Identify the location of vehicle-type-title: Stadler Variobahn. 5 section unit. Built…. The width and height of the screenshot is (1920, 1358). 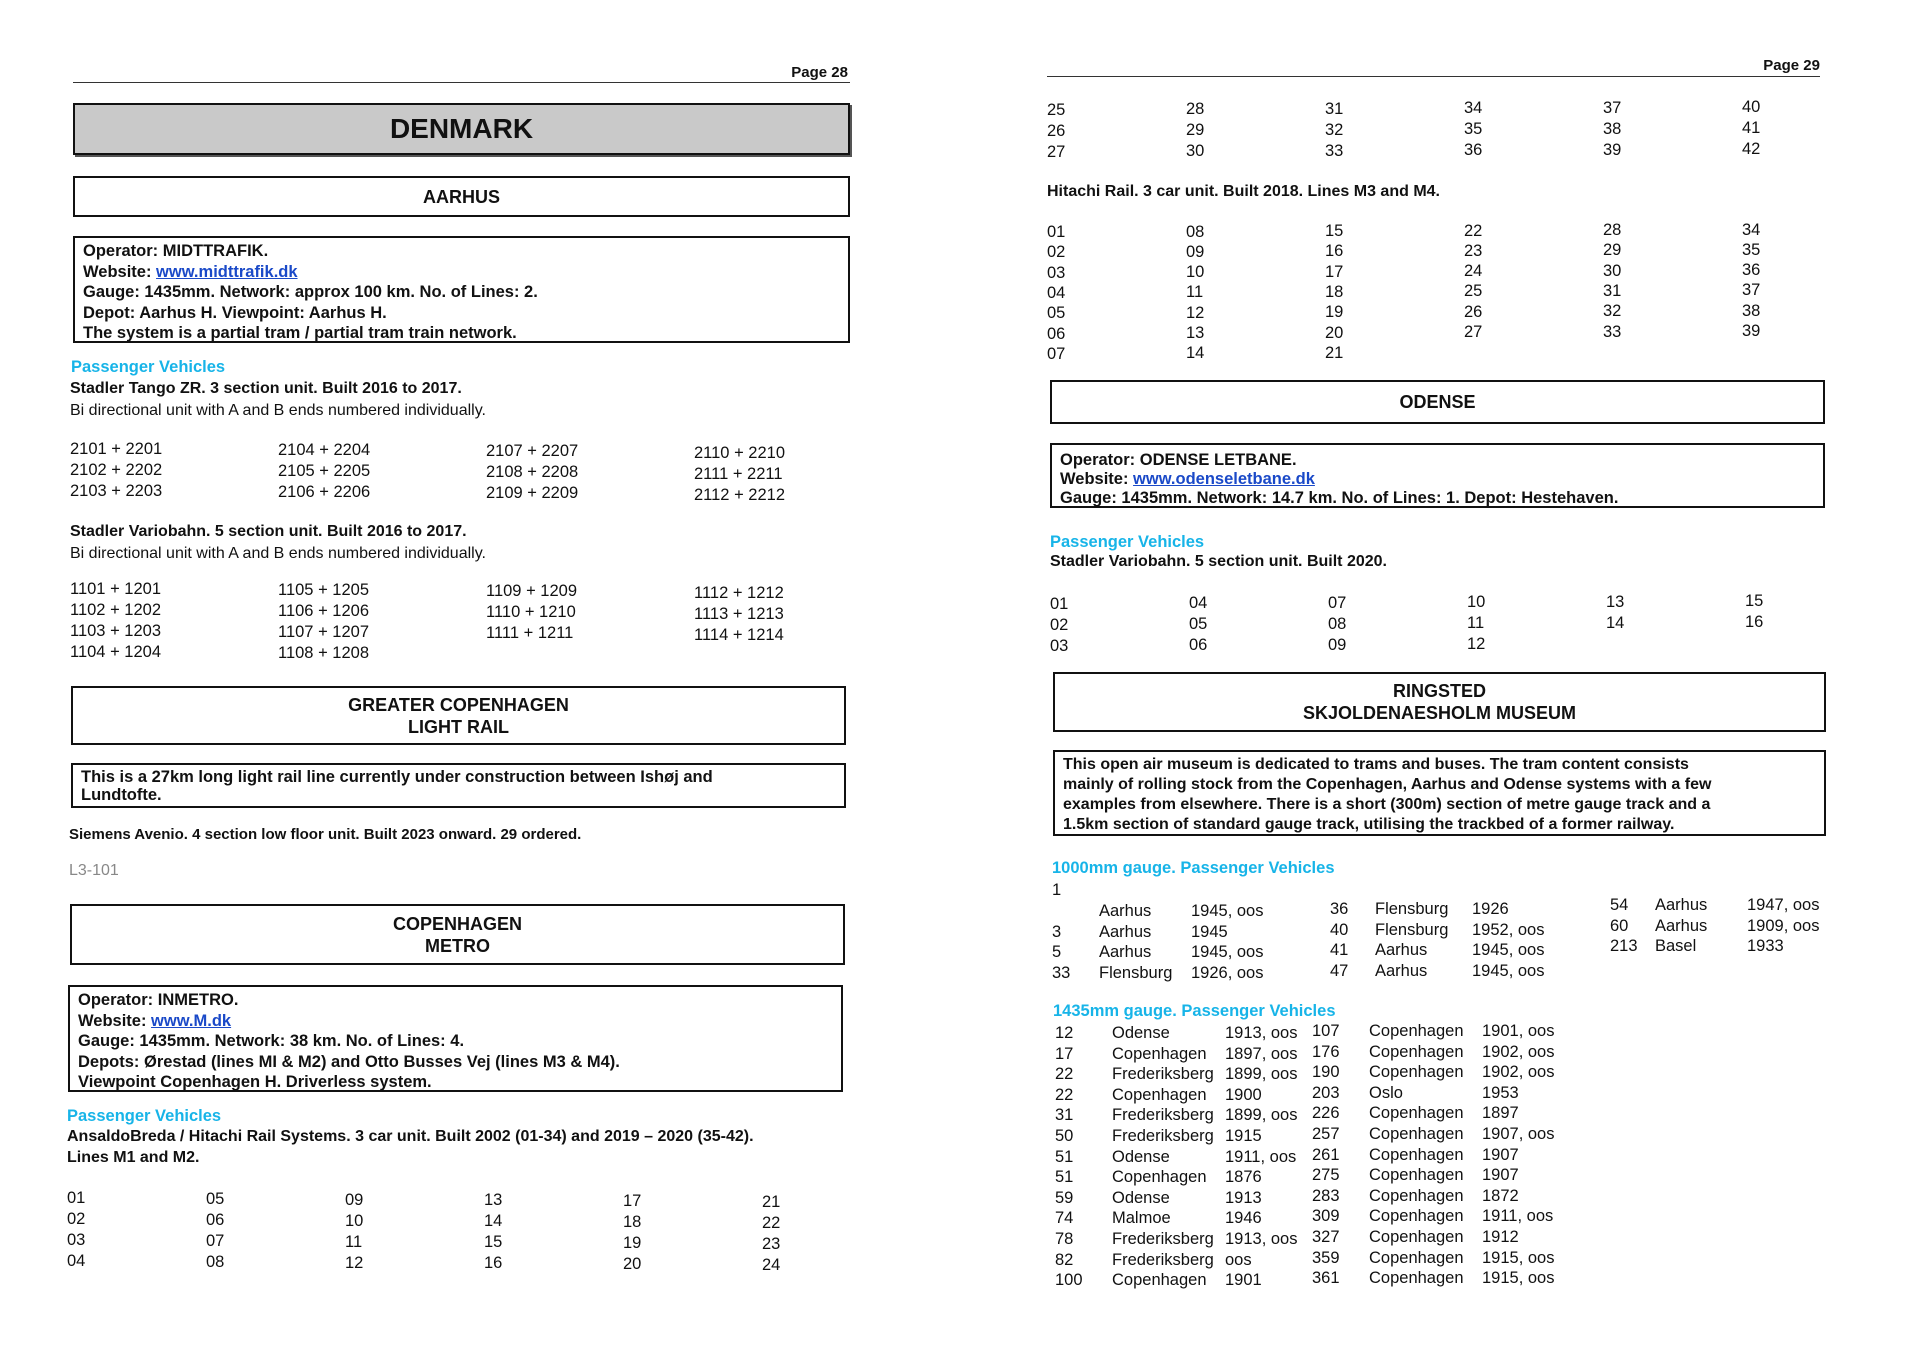
(1218, 561).